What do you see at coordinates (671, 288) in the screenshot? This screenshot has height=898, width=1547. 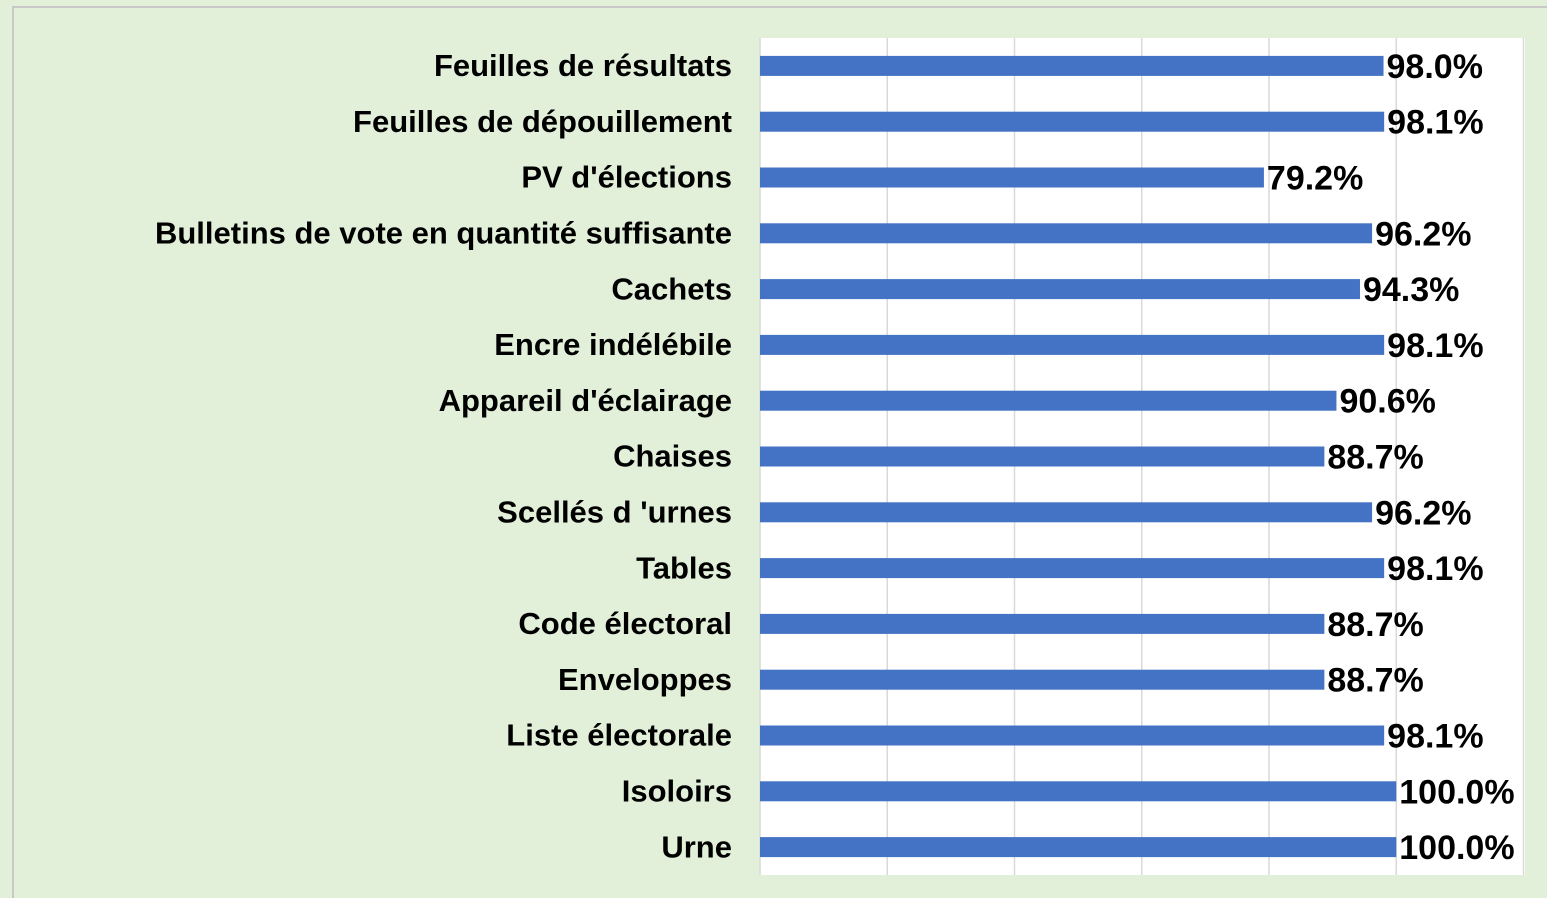 I see `category-label: Cachets` at bounding box center [671, 288].